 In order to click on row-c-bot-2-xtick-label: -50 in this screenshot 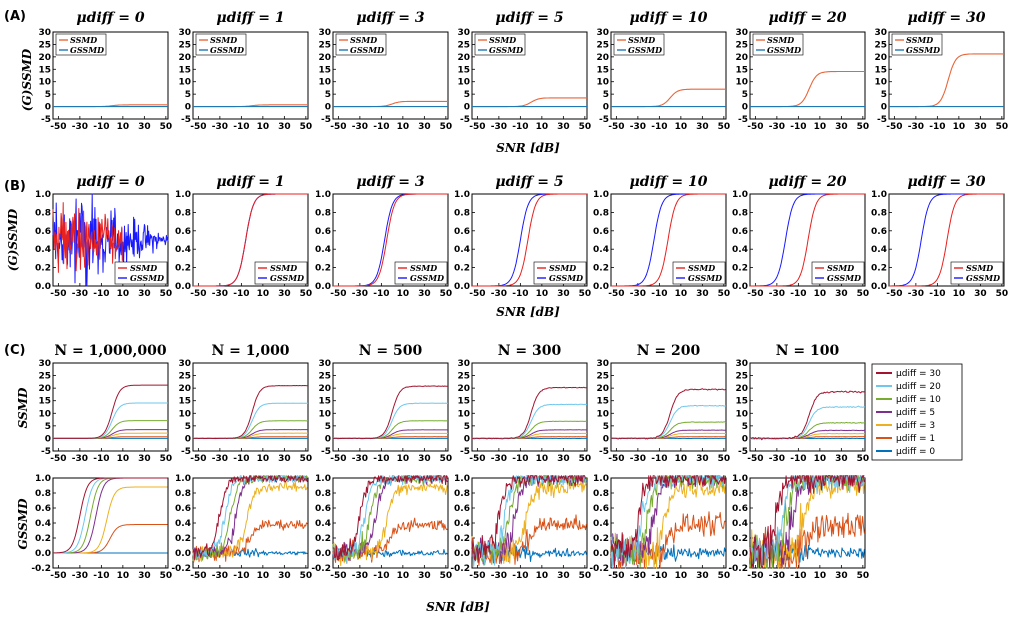, I will do `click(338, 576)`.